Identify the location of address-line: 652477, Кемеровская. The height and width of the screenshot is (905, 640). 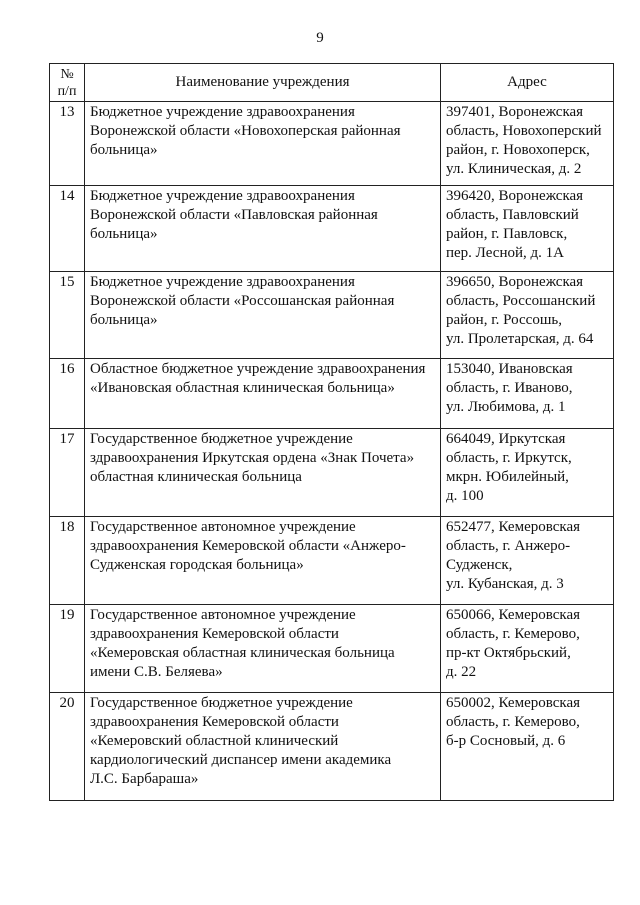
(513, 527).